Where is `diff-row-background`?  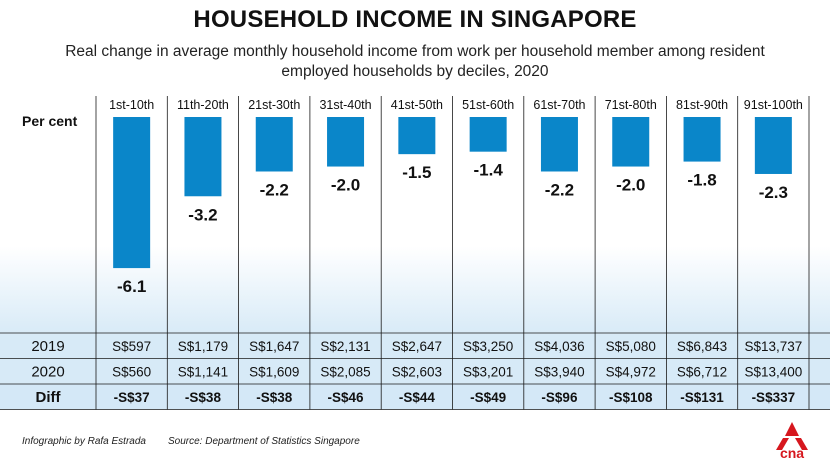
diff-row-background is located at coordinates (415, 397).